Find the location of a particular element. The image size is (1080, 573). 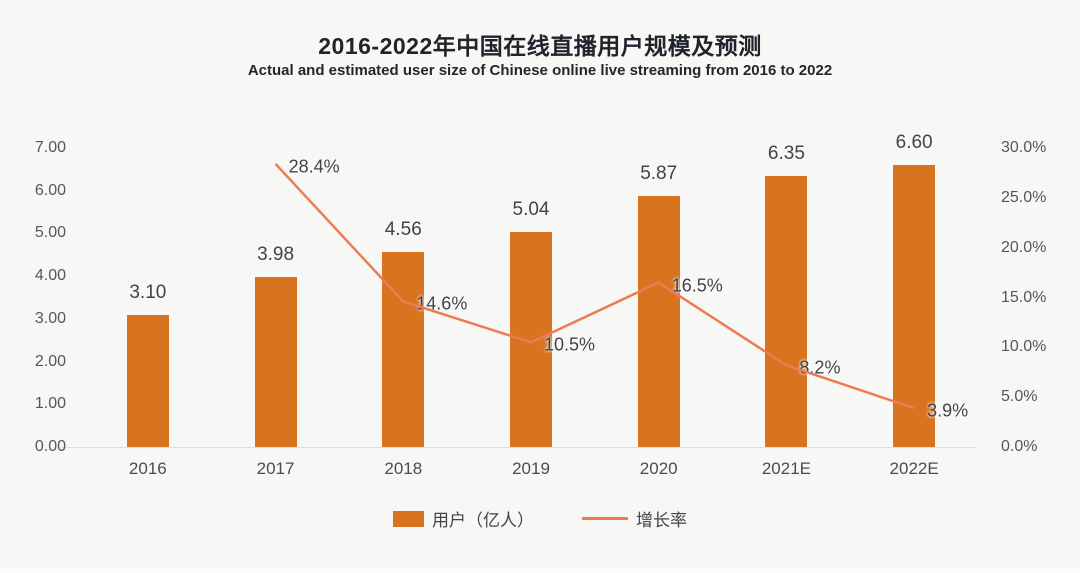

bar-value-label-2022E: 6.60 is located at coordinates (914, 143).